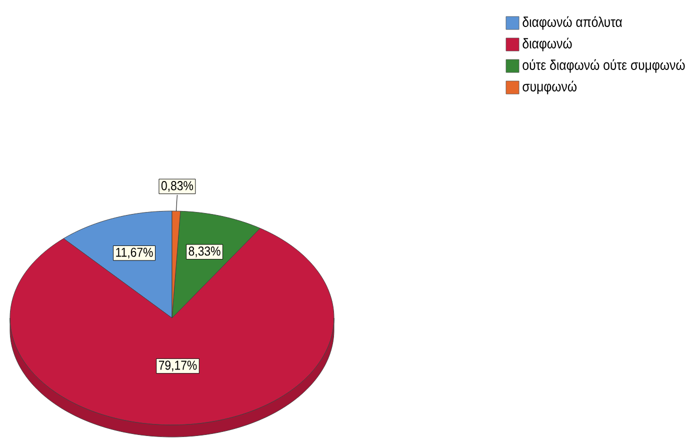 This screenshot has height=438, width=696. What do you see at coordinates (549, 87) in the screenshot?
I see `legend-label: συμφωνώ` at bounding box center [549, 87].